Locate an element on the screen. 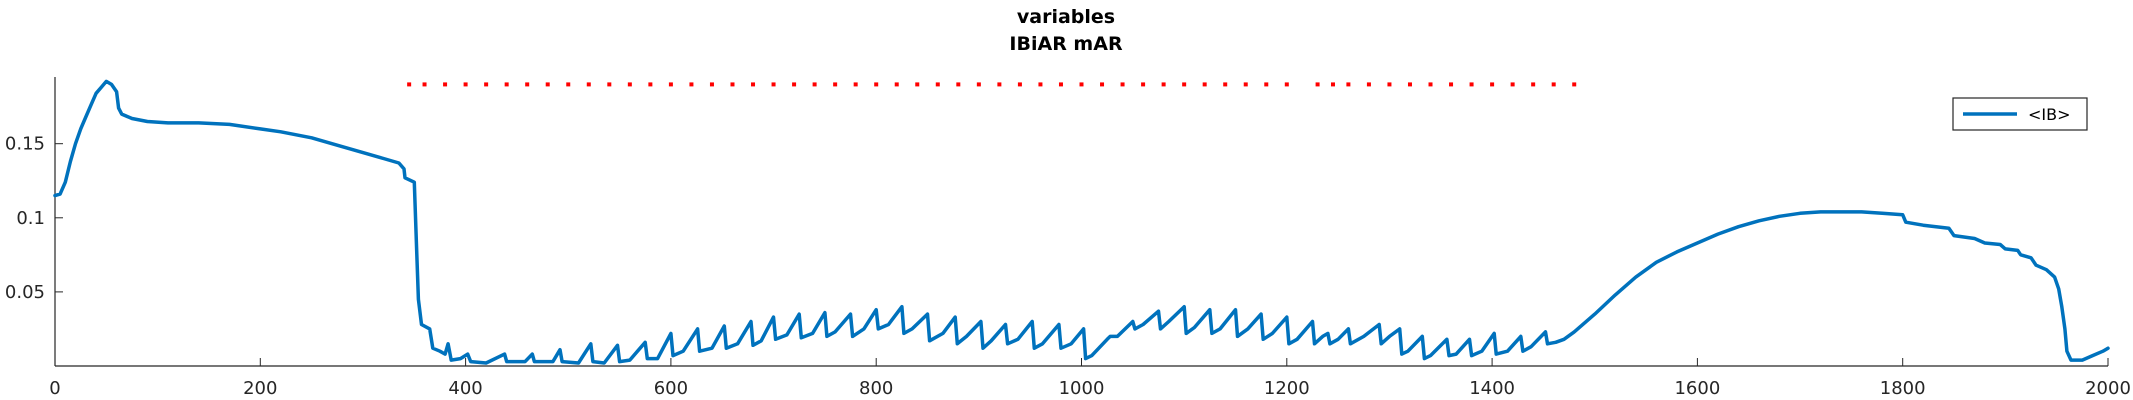  x-tick-label: 800 is located at coordinates (876, 388).